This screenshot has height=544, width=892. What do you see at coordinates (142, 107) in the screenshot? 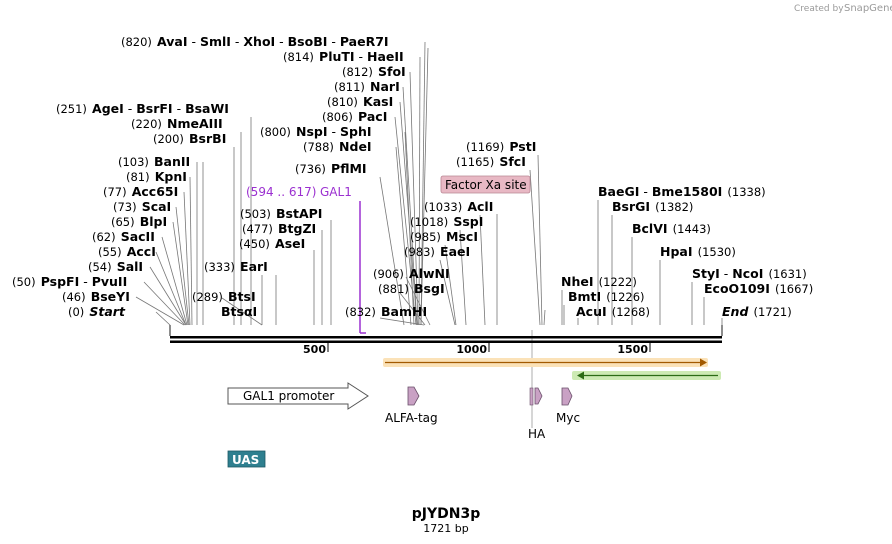
I see `site-251: (251) AgeI - BsrFI - BsaWI` at bounding box center [142, 107].